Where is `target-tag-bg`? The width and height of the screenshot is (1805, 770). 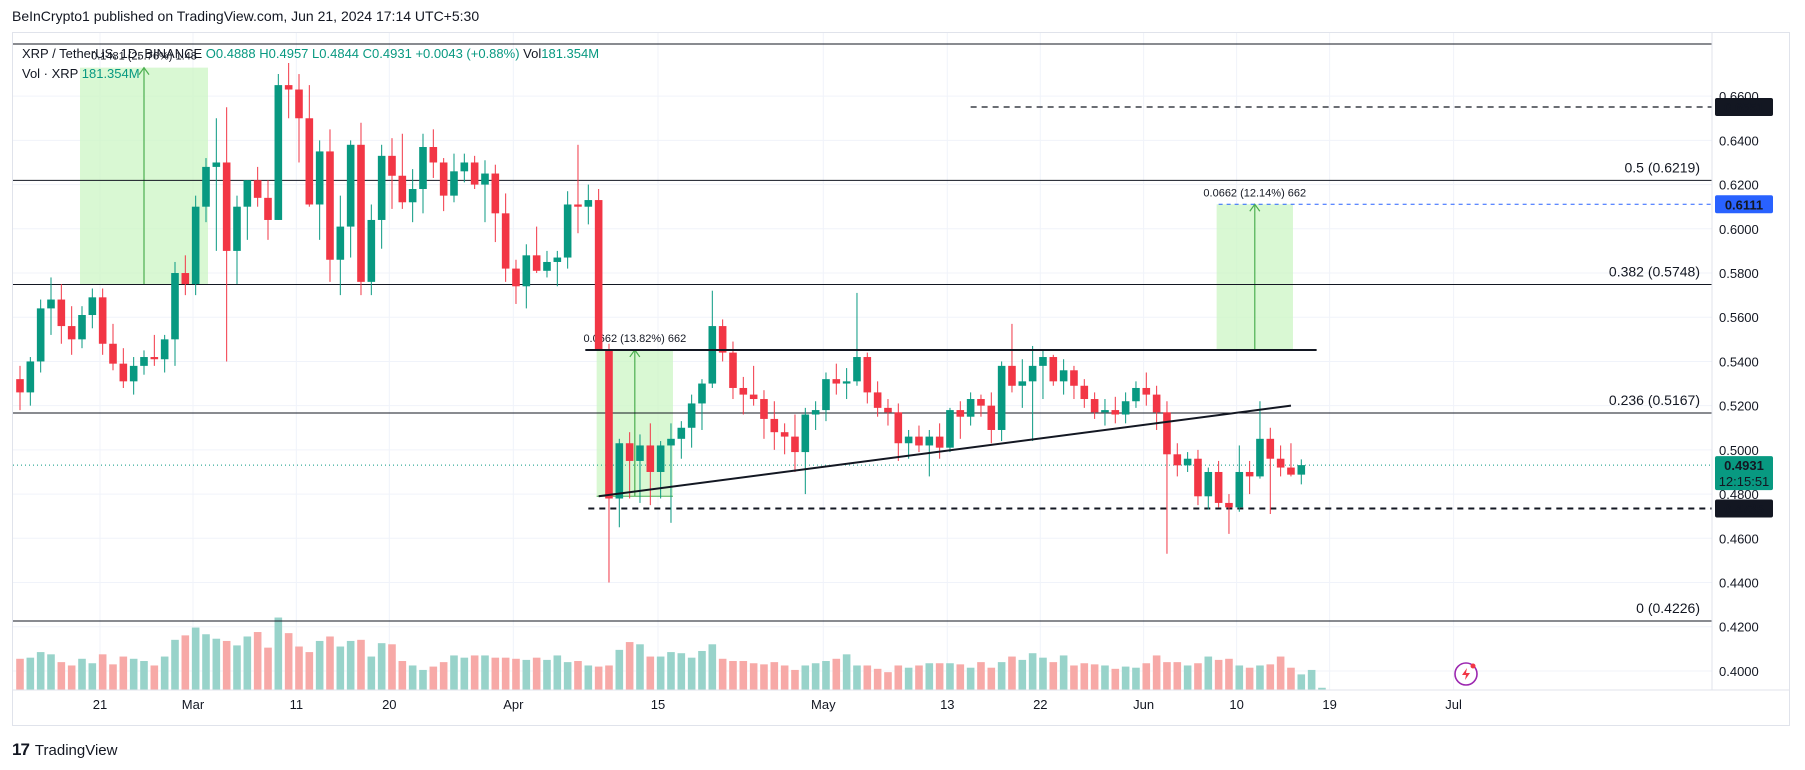
target-tag-bg is located at coordinates (1744, 204).